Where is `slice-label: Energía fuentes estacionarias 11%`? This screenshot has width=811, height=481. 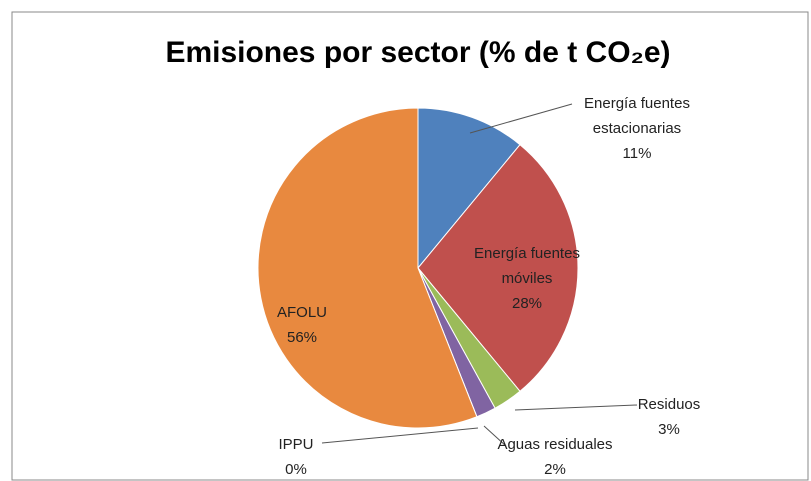
slice-label: Energía fuentes estacionarias 11% is located at coordinates (637, 128).